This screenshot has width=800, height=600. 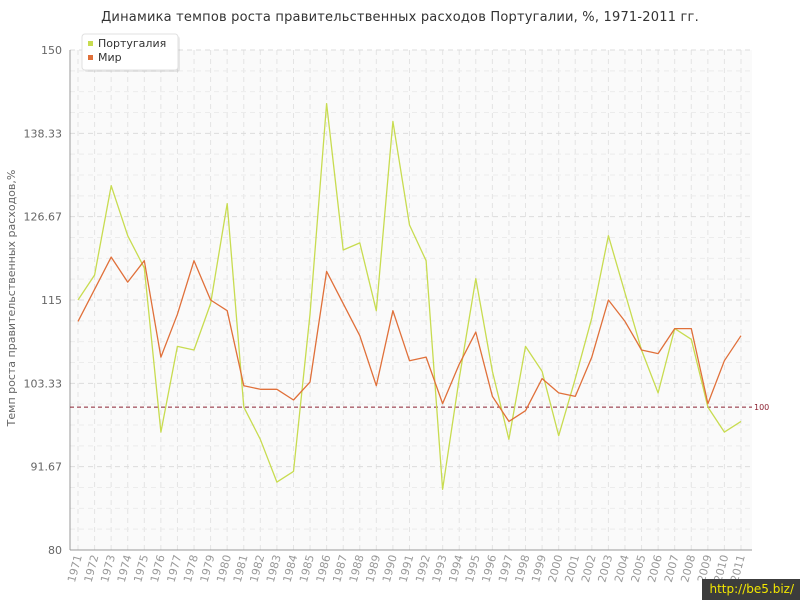 I want to click on y-tick-label: 80, so click(x=55, y=550).